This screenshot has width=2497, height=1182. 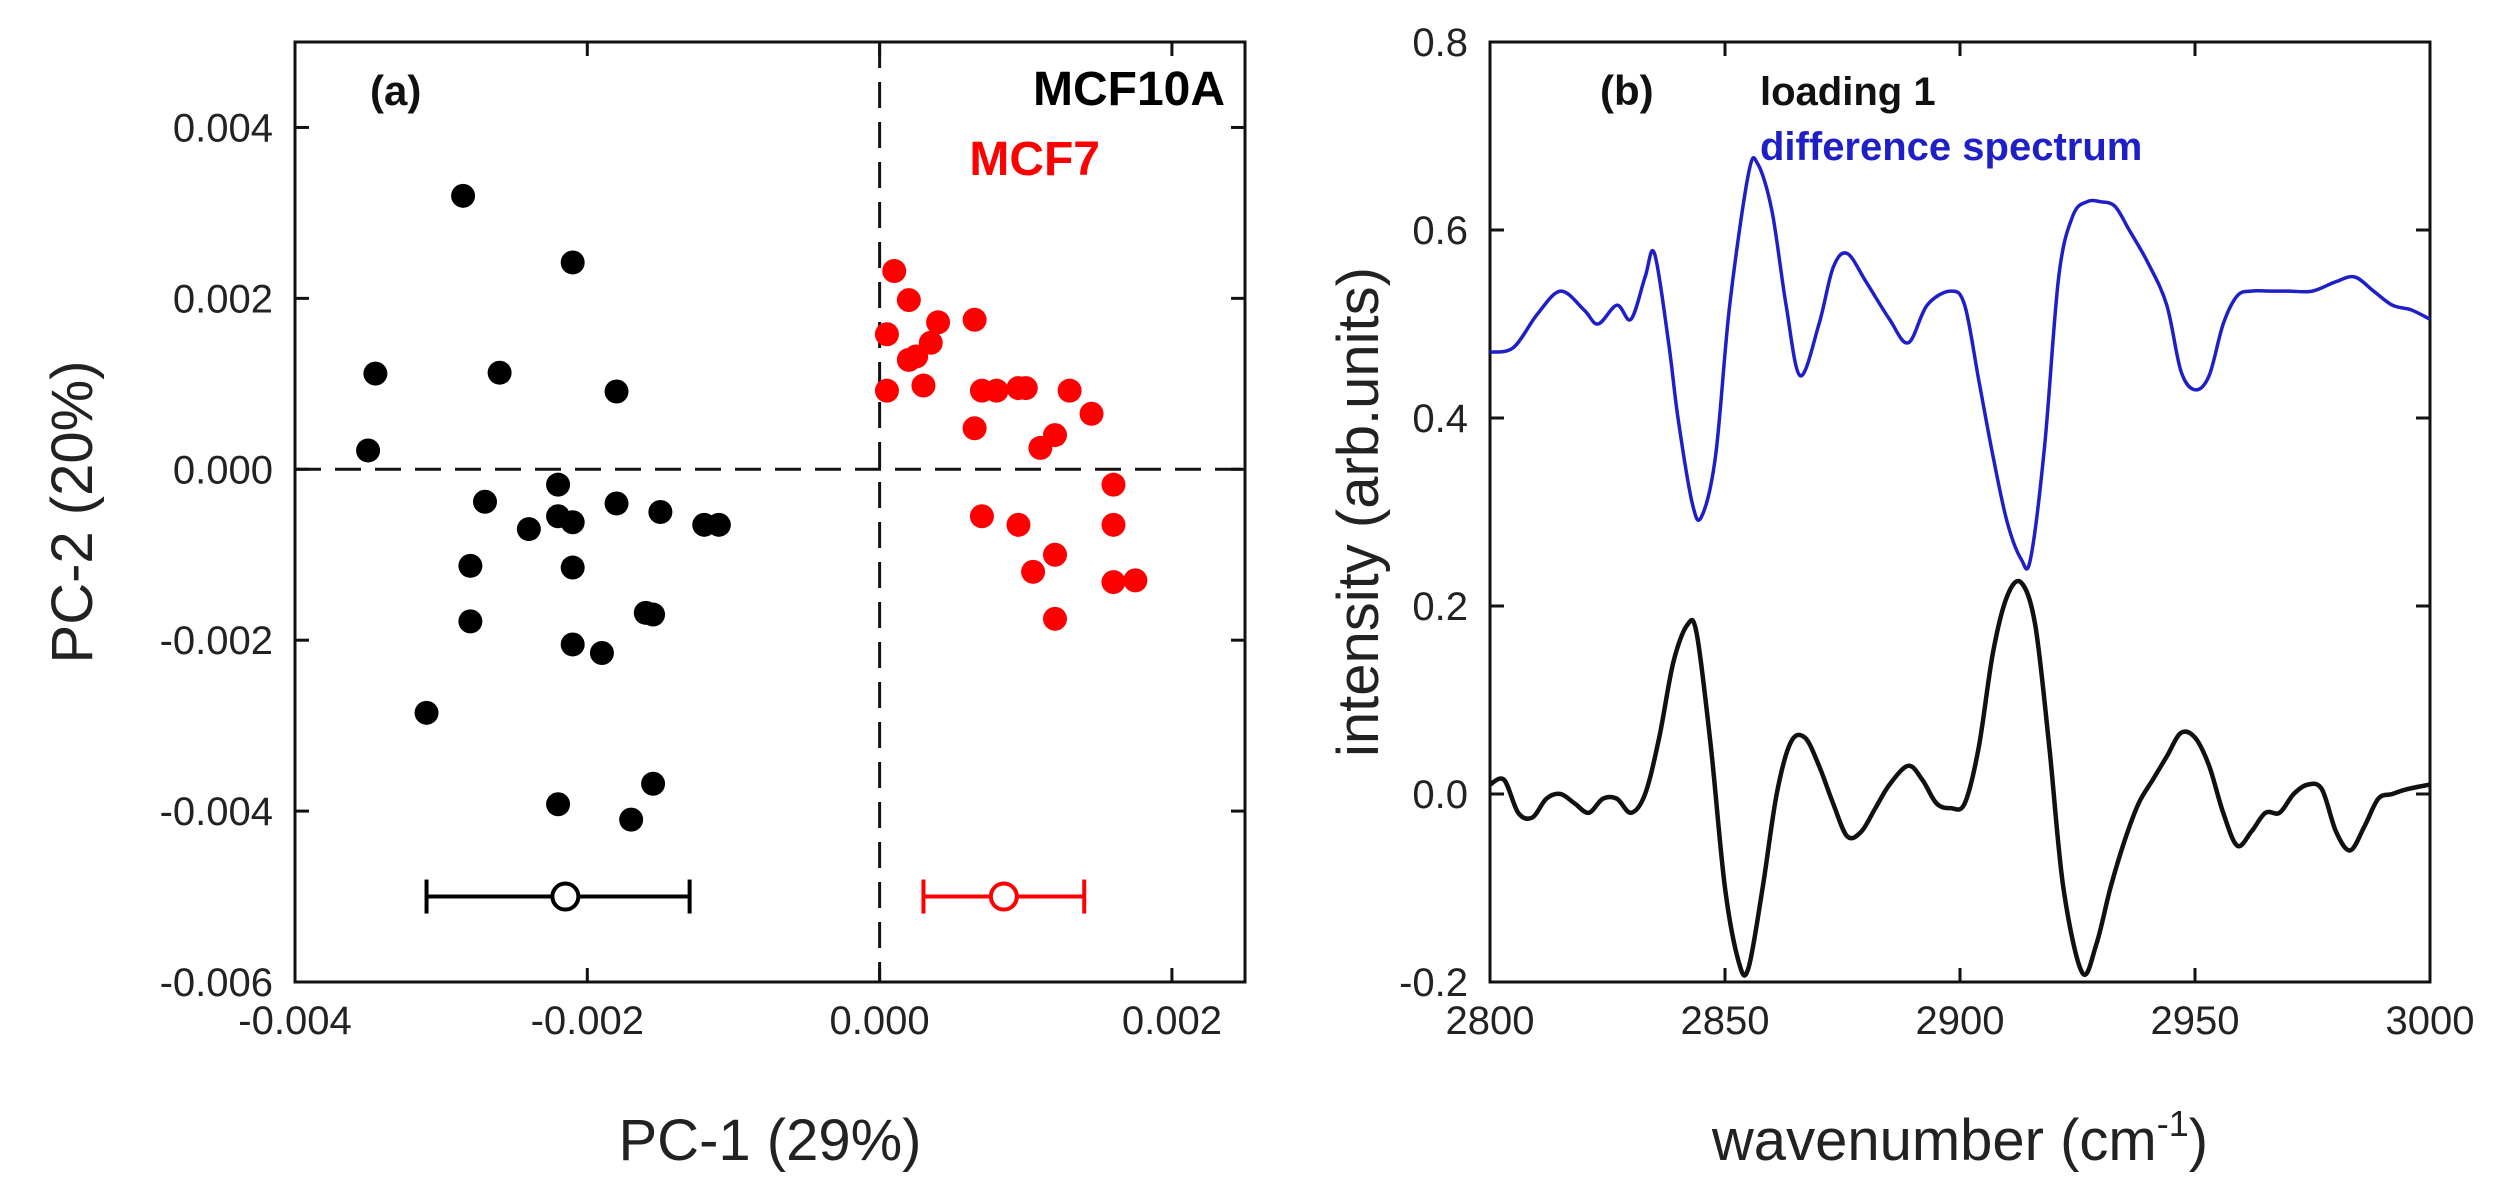 I want to click on x-tick-label: -0.004, so click(x=294, y=1021).